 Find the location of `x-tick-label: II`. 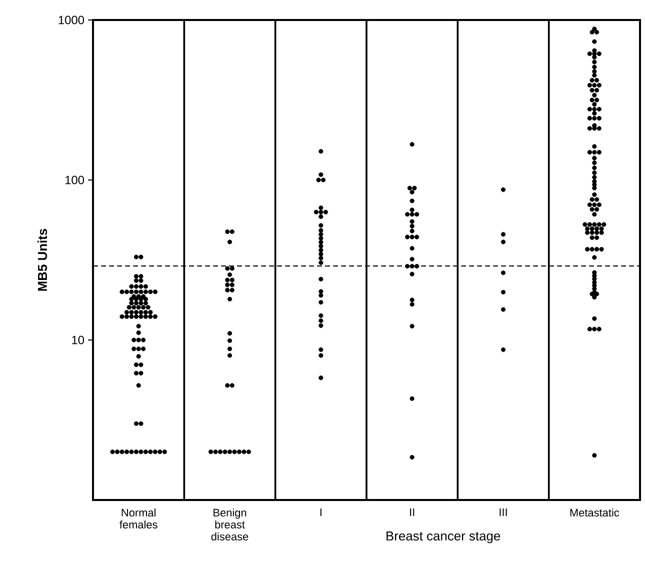

x-tick-label: II is located at coordinates (412, 512).